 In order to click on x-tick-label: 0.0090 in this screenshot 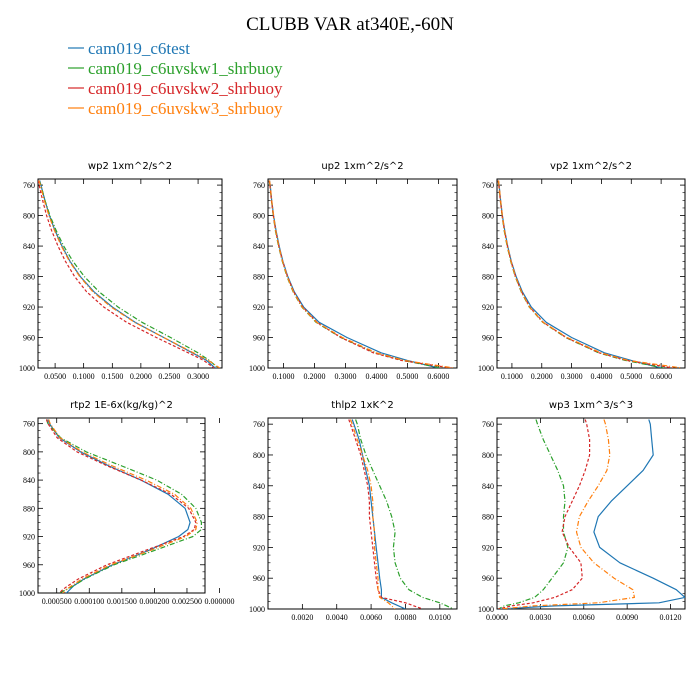, I will do `click(627, 617)`.